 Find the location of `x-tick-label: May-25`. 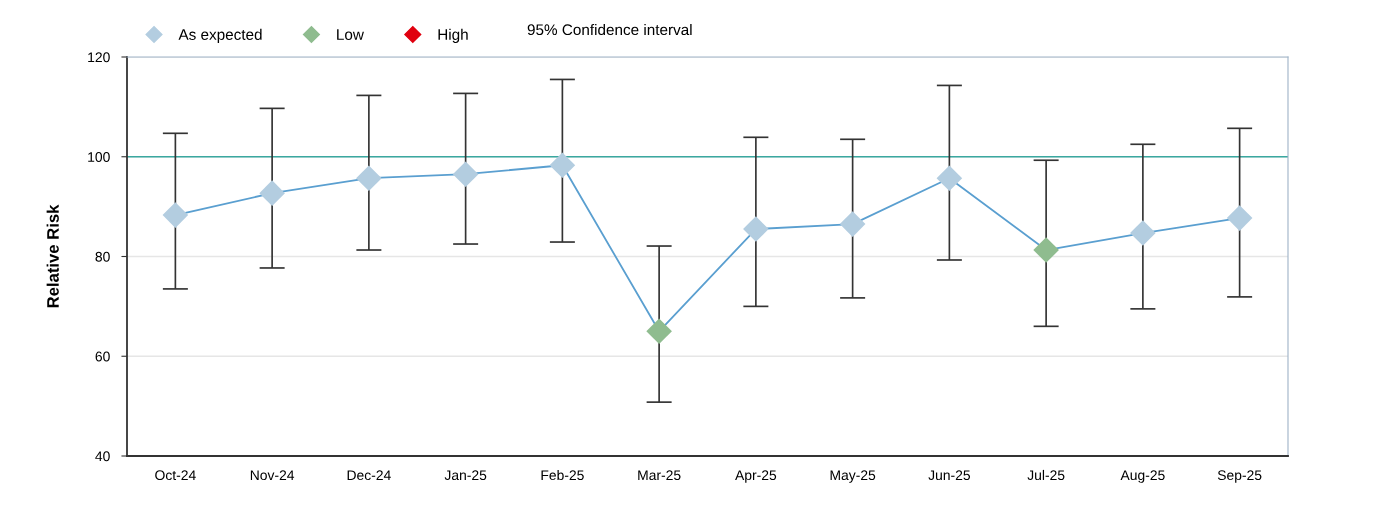

x-tick-label: May-25 is located at coordinates (853, 476).